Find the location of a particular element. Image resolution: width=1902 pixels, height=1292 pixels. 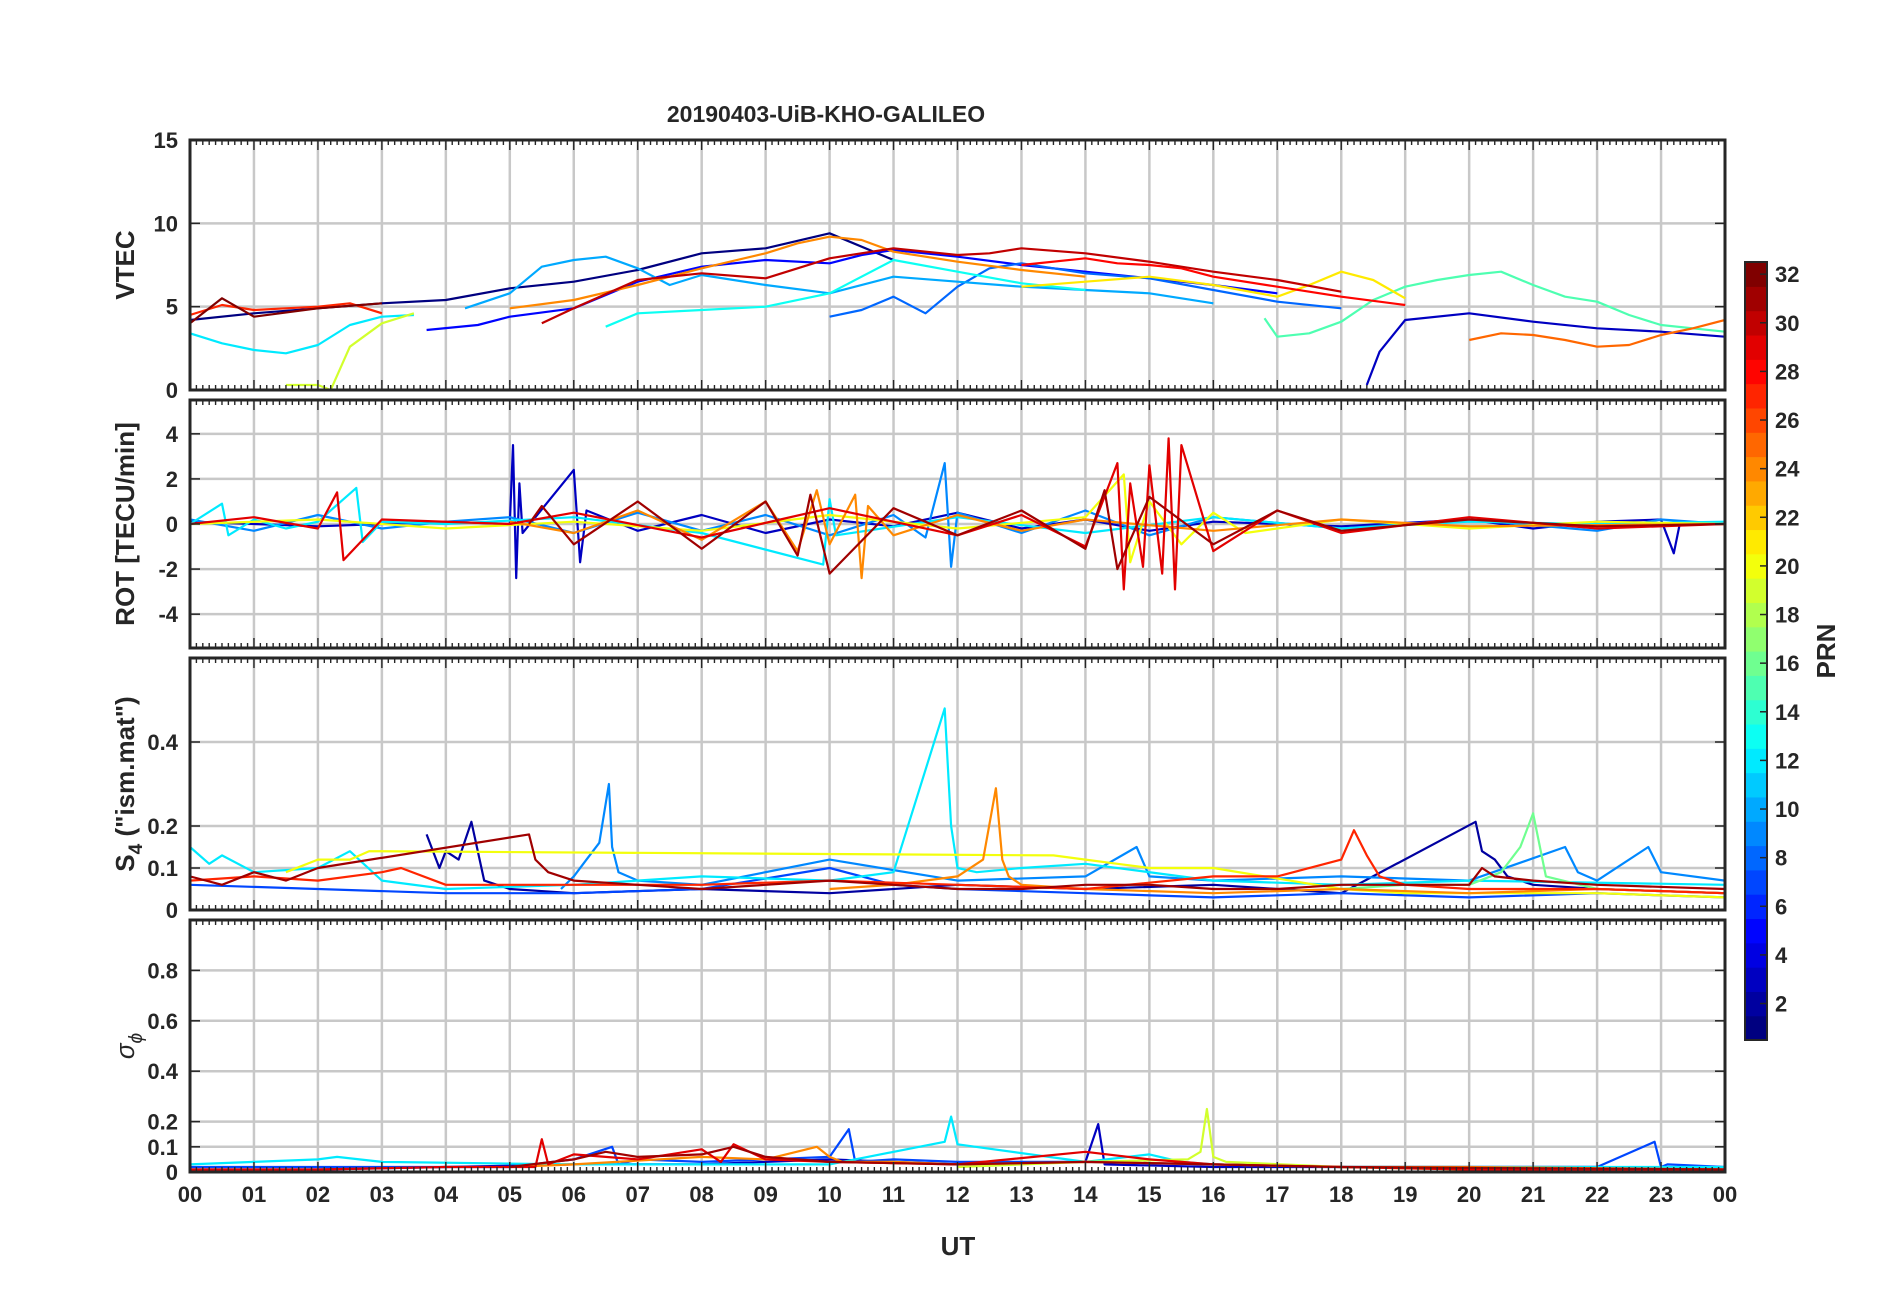

y-tick-label: 0.1 is located at coordinates (162, 868).